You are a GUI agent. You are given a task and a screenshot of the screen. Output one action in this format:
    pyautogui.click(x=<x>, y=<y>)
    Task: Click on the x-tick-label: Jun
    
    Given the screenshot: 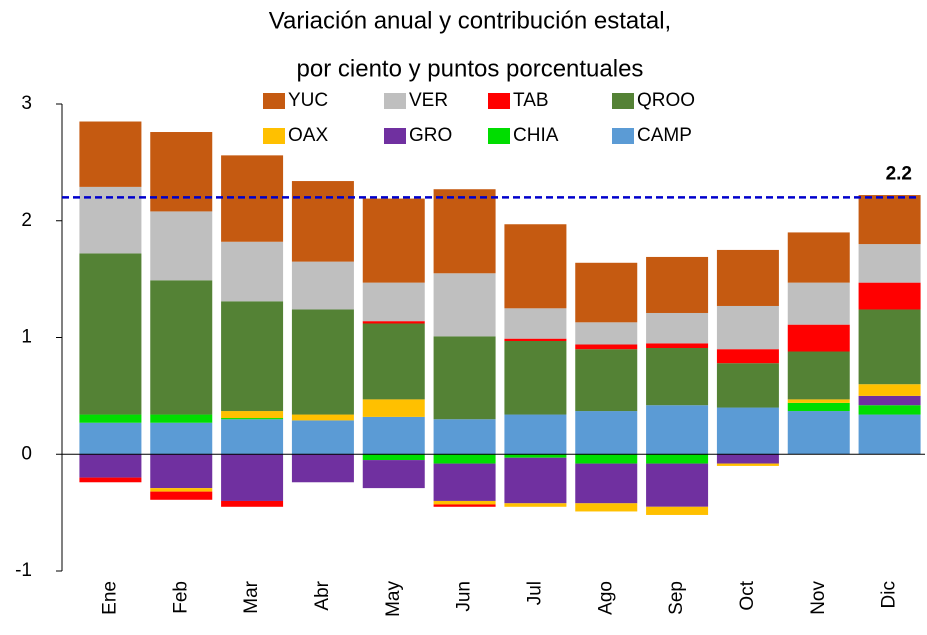 What is the action you would take?
    pyautogui.click(x=464, y=596)
    